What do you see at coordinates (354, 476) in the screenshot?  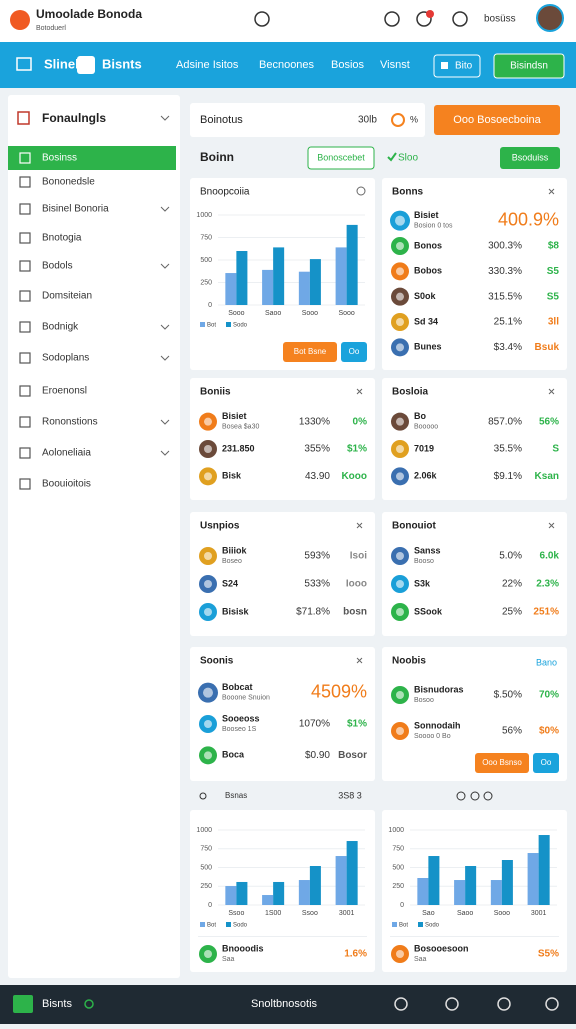 I see `row-change: Kooo` at bounding box center [354, 476].